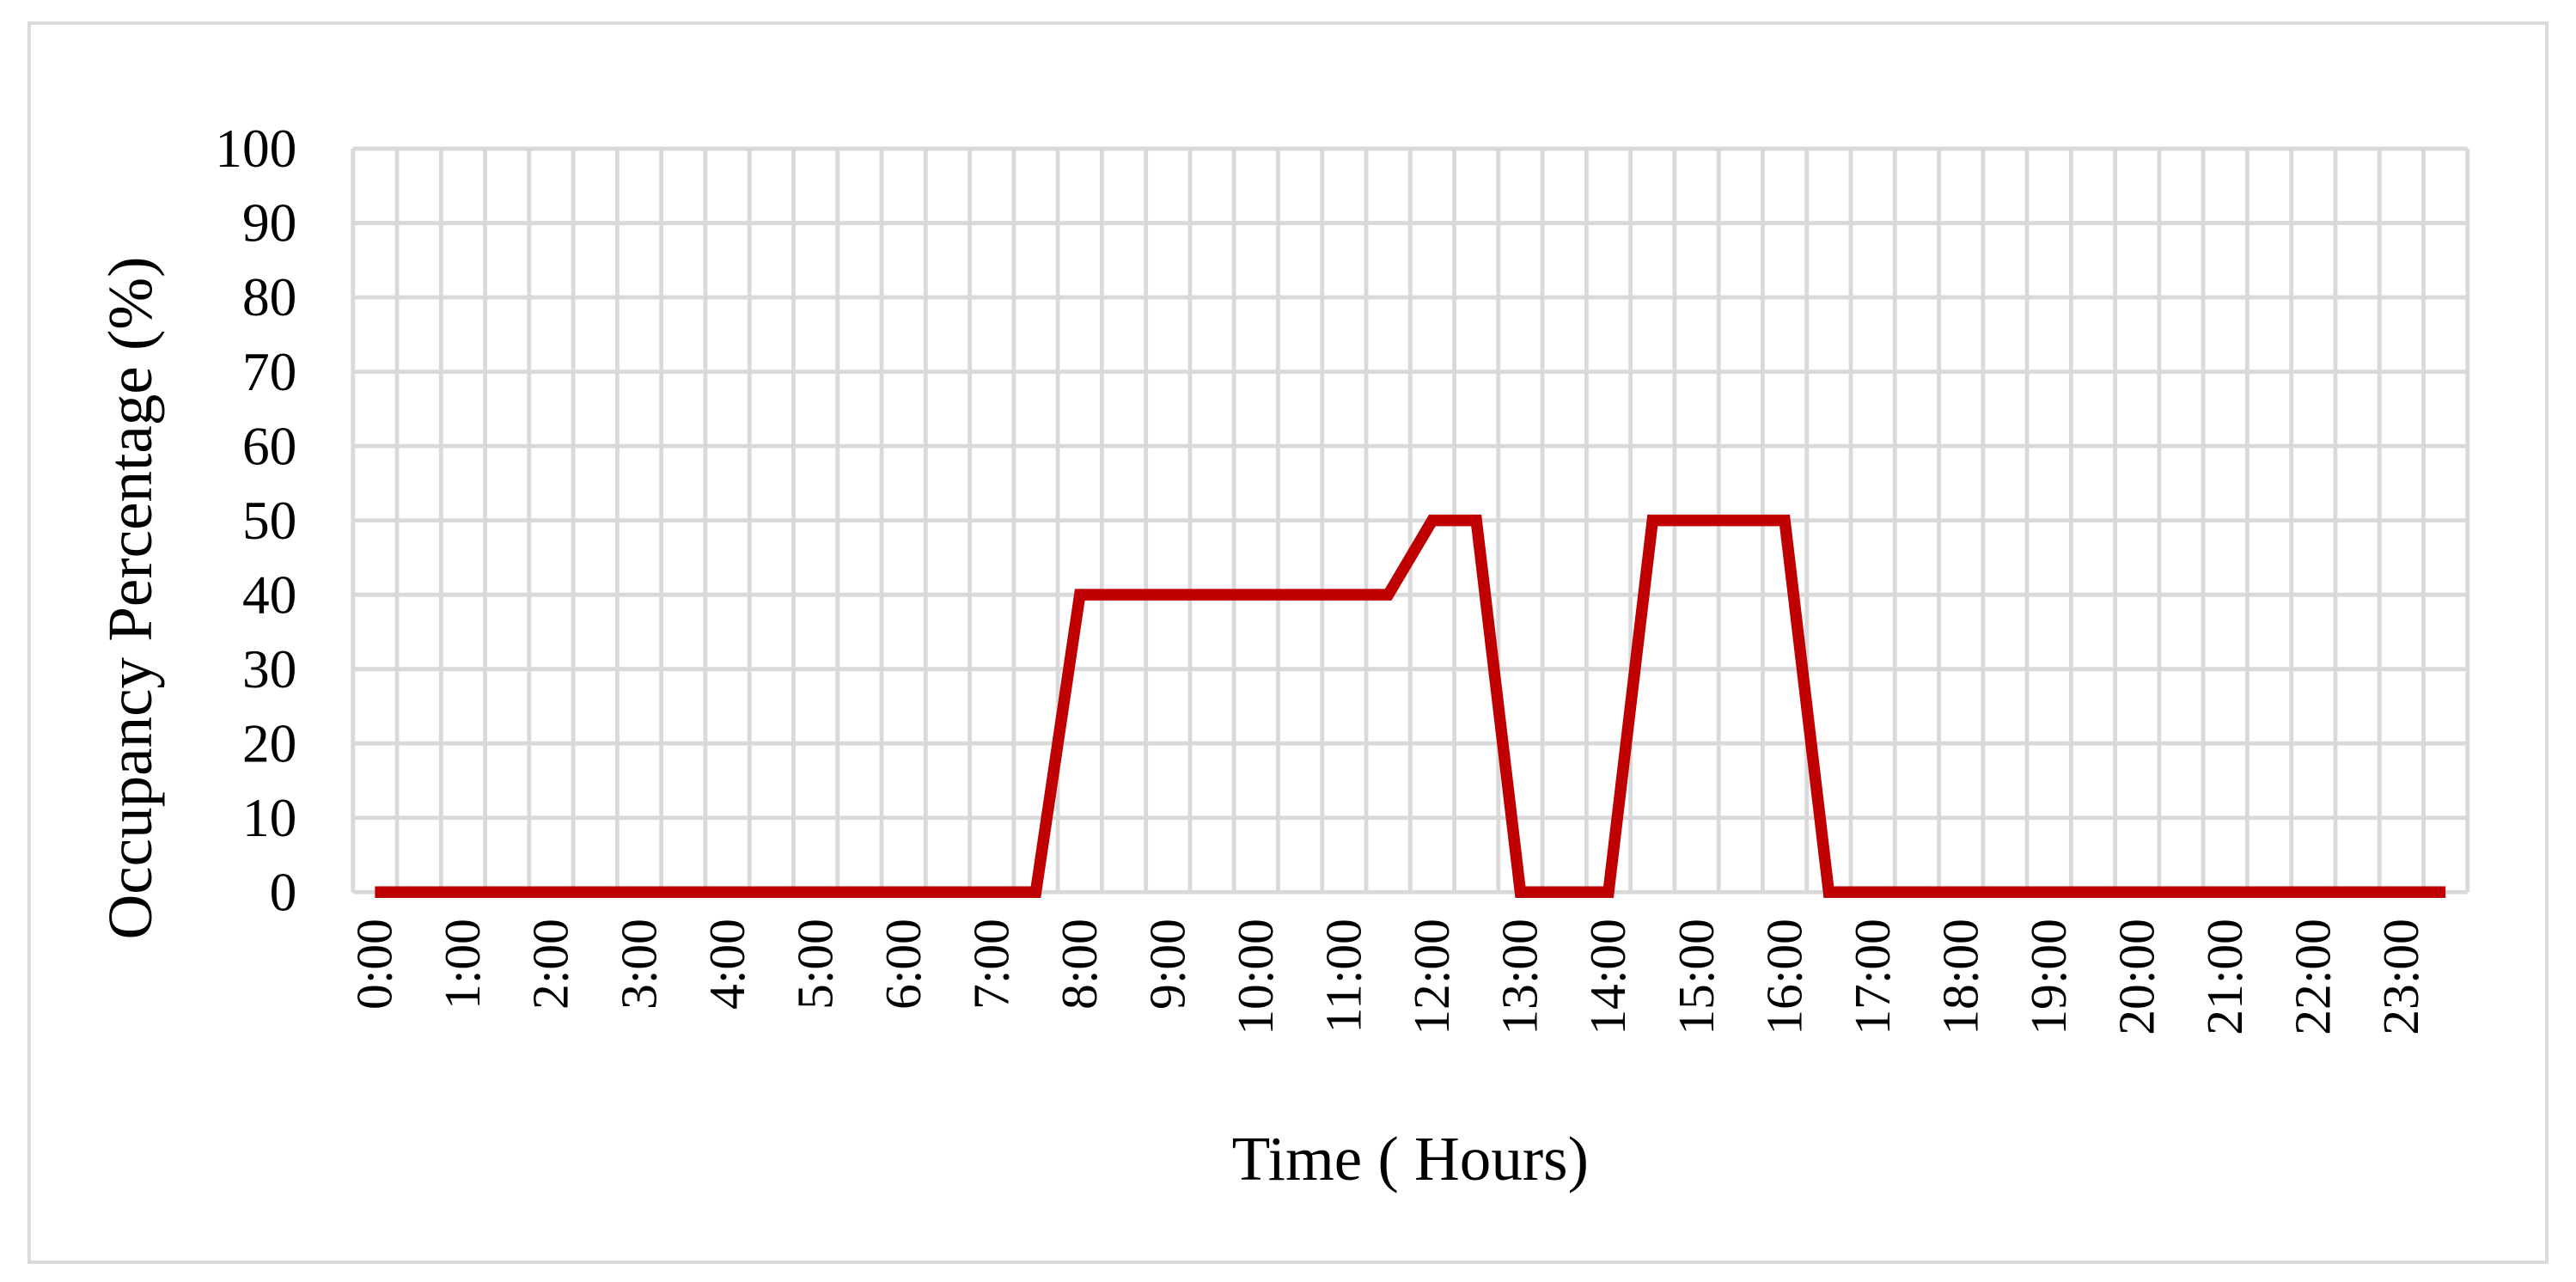 The height and width of the screenshot is (1282, 2576). What do you see at coordinates (550, 964) in the screenshot?
I see `x-tick-label: 2:00` at bounding box center [550, 964].